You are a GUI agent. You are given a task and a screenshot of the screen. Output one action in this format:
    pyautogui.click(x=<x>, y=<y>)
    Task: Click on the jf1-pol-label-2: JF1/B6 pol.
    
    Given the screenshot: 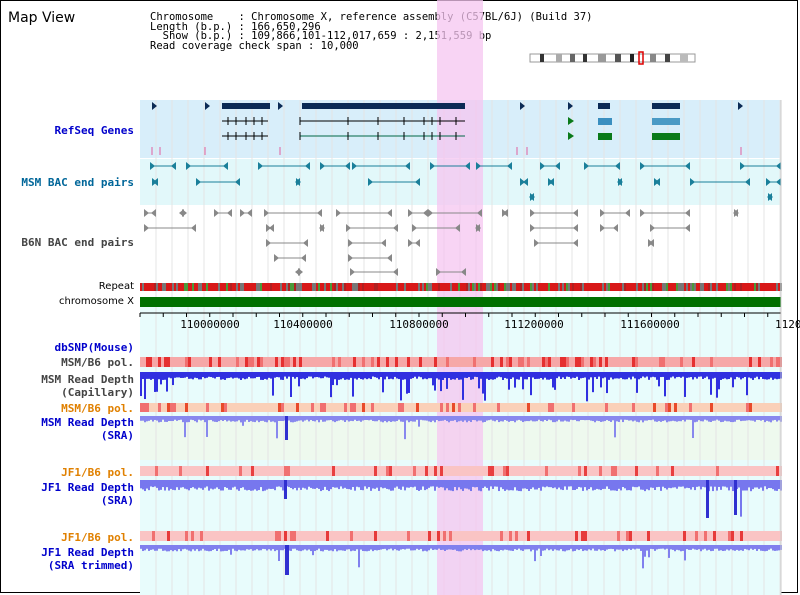 What is the action you would take?
    pyautogui.click(x=97, y=537)
    